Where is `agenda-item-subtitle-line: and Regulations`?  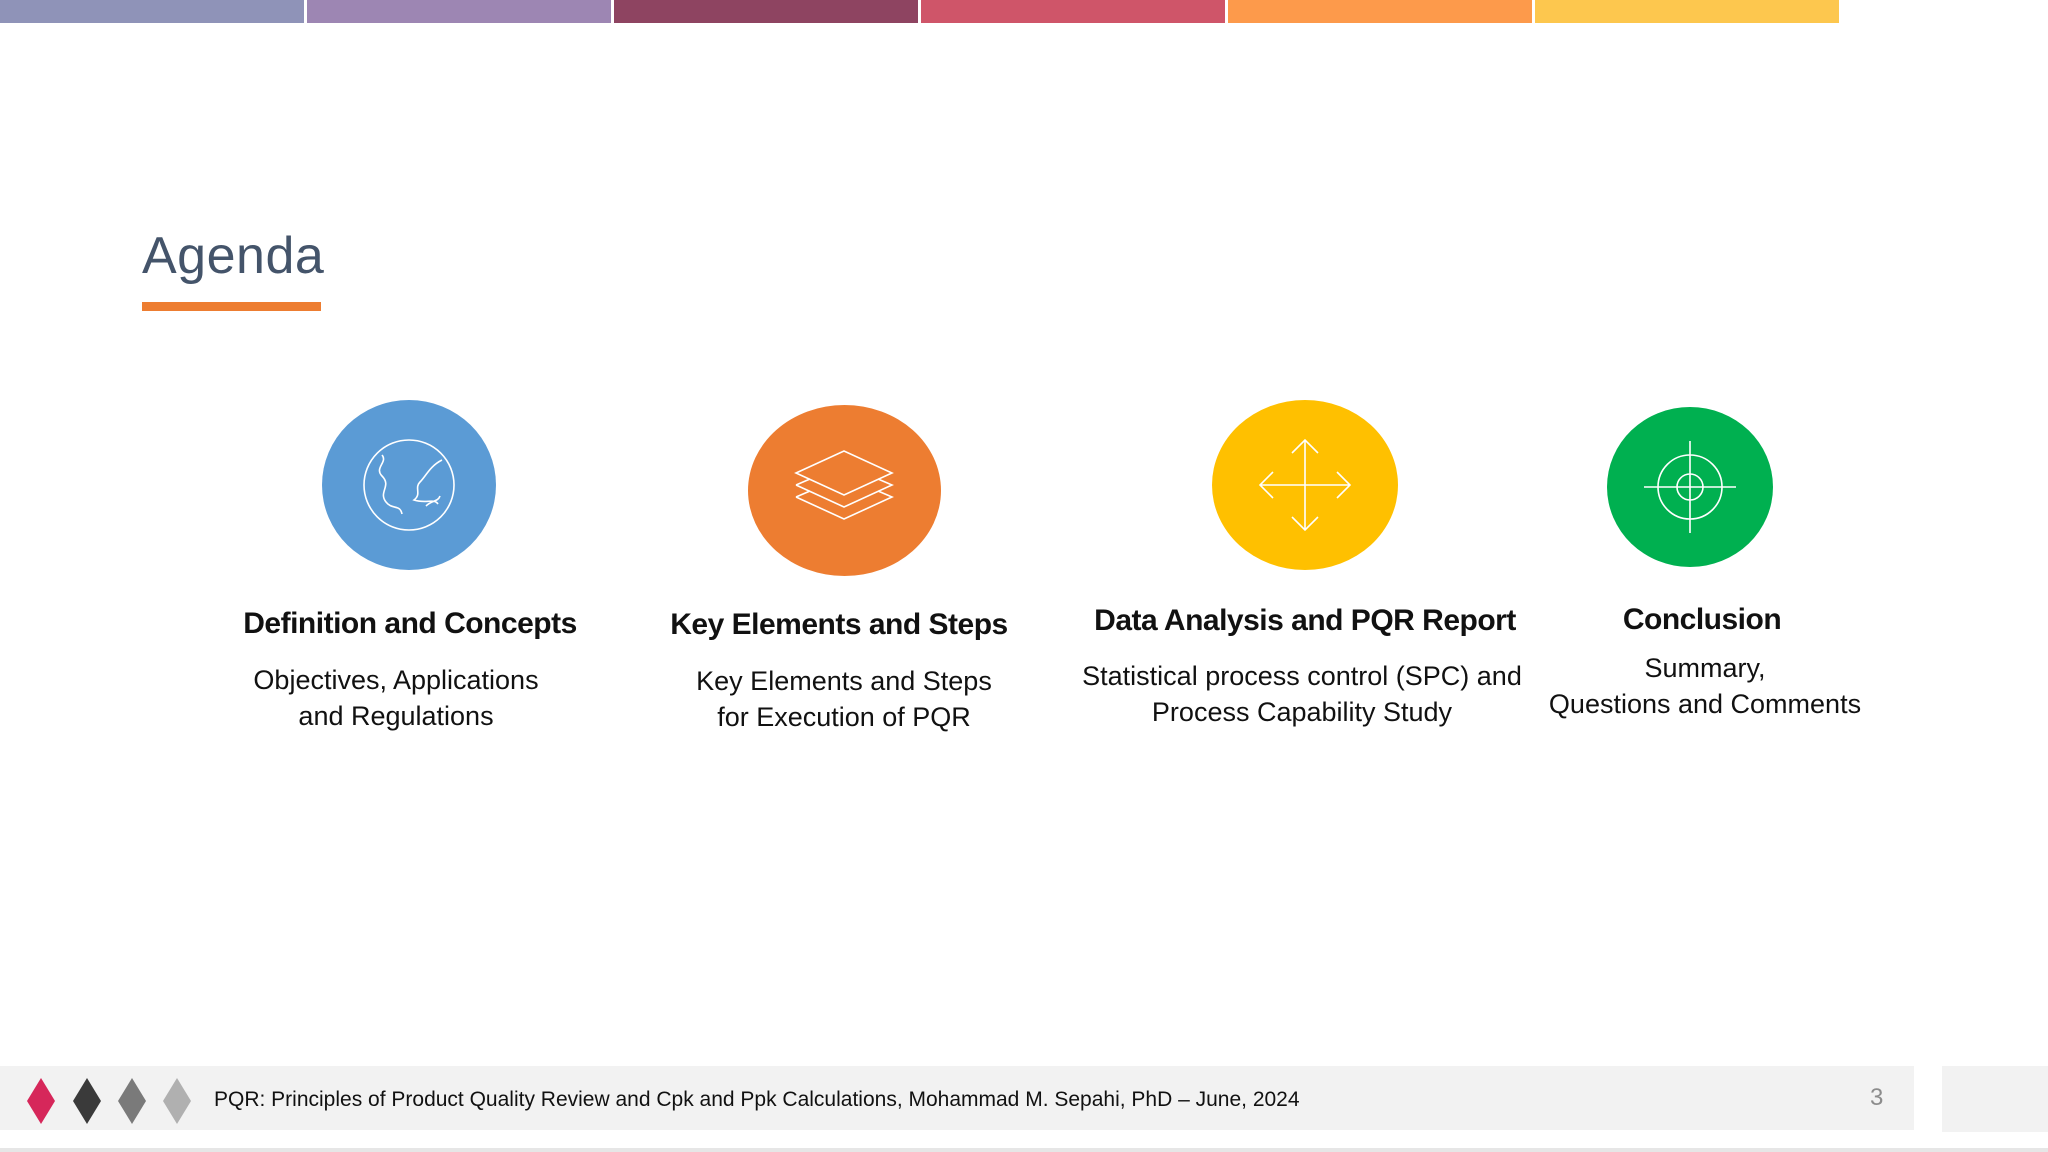 agenda-item-subtitle-line: and Regulations is located at coordinates (396, 716).